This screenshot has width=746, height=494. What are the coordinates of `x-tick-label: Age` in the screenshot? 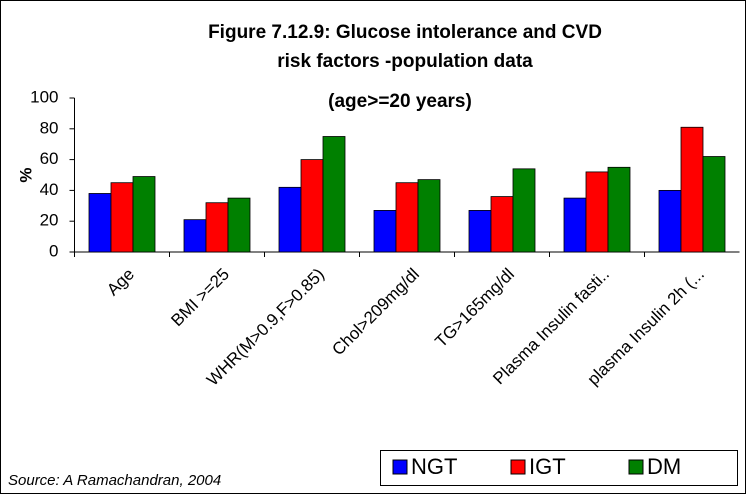 It's located at (120, 282).